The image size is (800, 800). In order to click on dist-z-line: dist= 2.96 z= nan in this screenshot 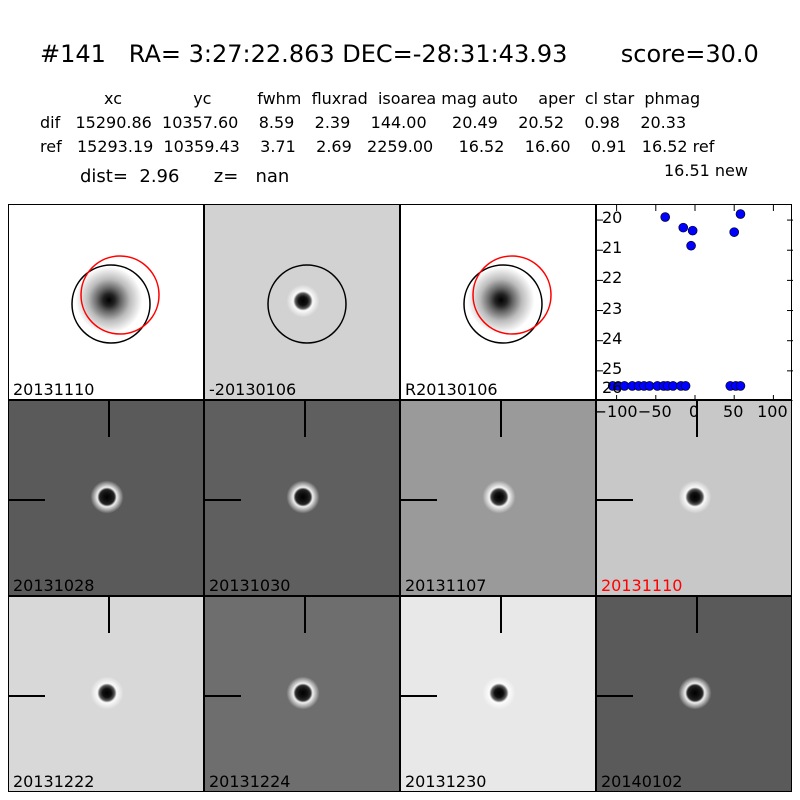, I will do `click(185, 176)`.